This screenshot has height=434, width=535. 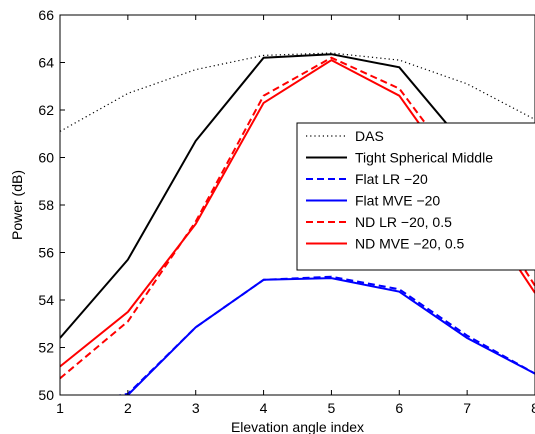 What do you see at coordinates (399, 408) in the screenshot?
I see `x-tick-label: 6` at bounding box center [399, 408].